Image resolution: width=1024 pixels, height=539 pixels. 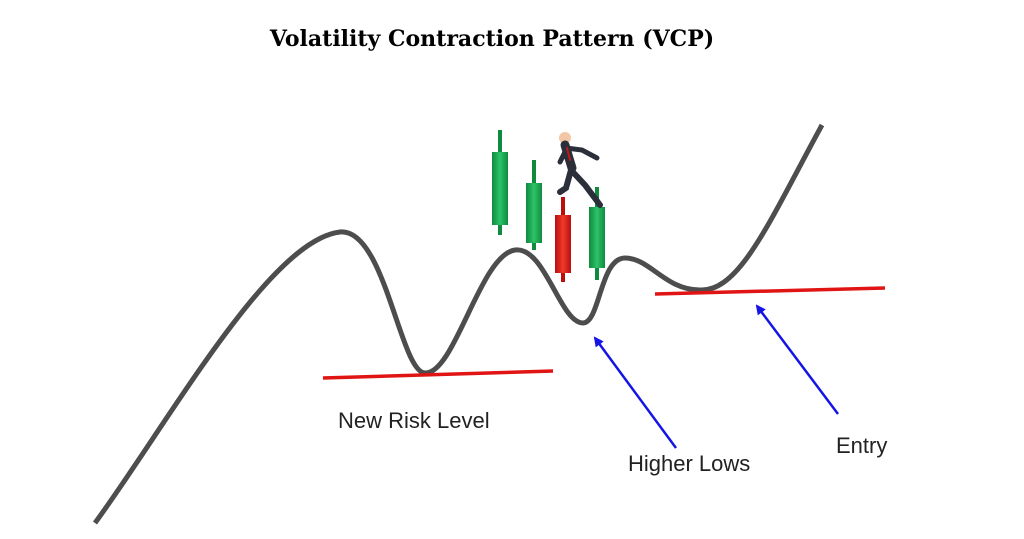 I want to click on risk-level-line, so click(x=438, y=374).